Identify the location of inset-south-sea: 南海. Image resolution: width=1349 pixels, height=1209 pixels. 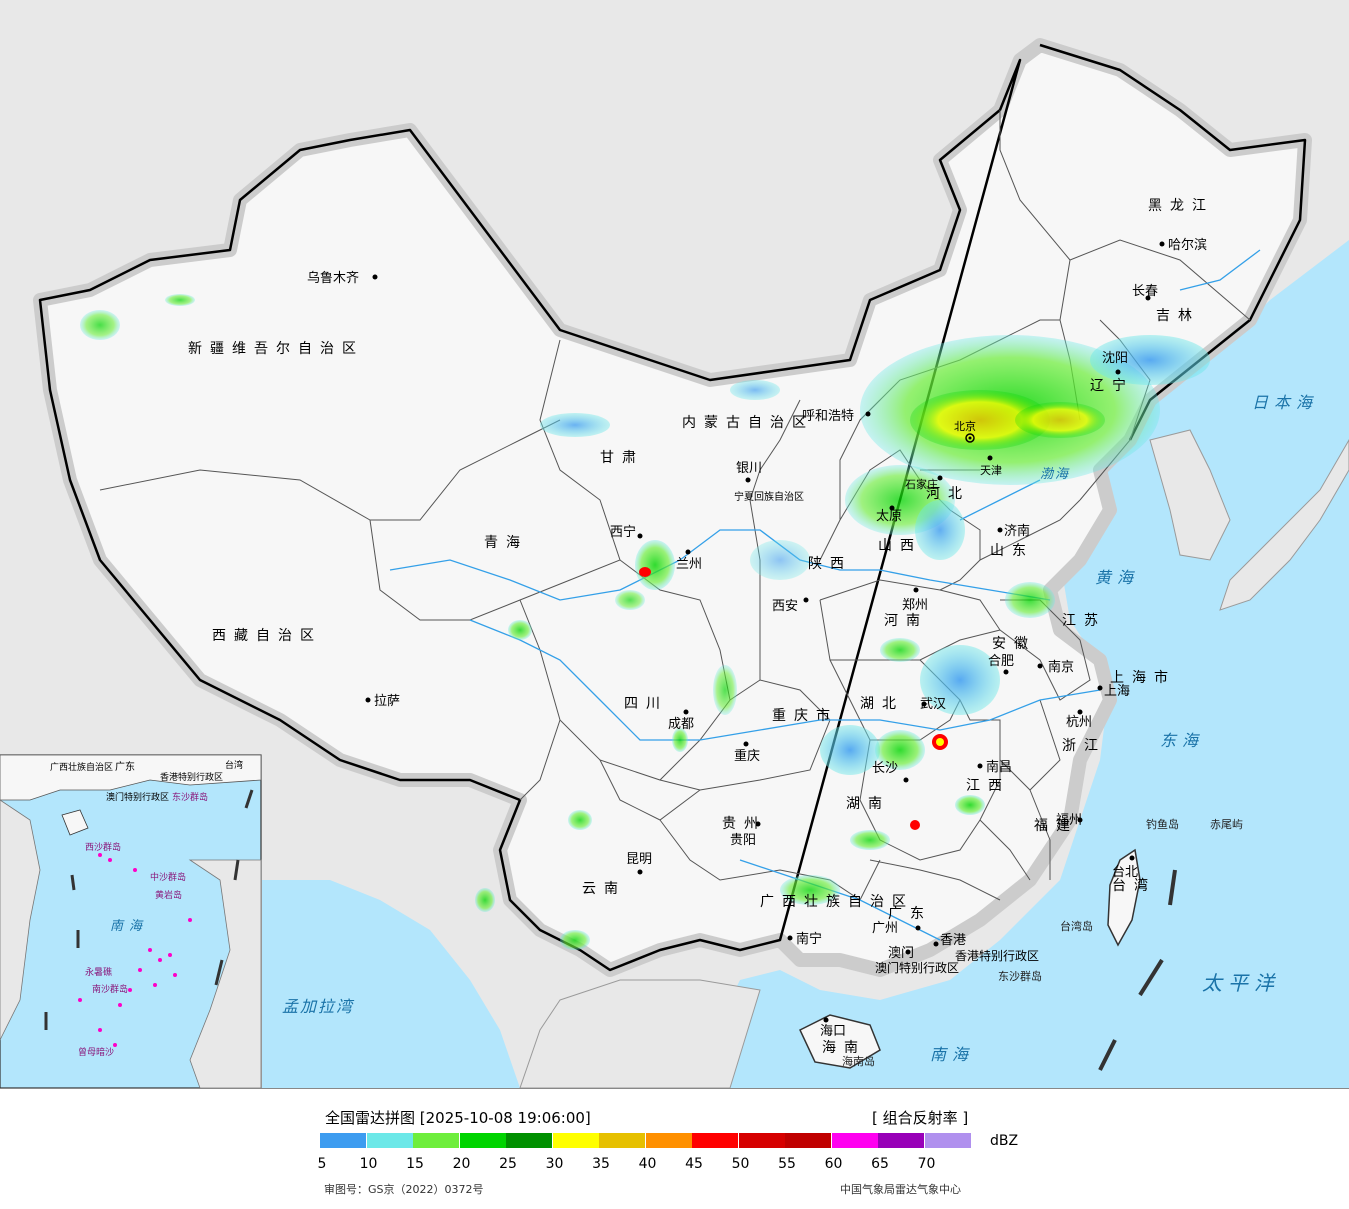
(129, 926).